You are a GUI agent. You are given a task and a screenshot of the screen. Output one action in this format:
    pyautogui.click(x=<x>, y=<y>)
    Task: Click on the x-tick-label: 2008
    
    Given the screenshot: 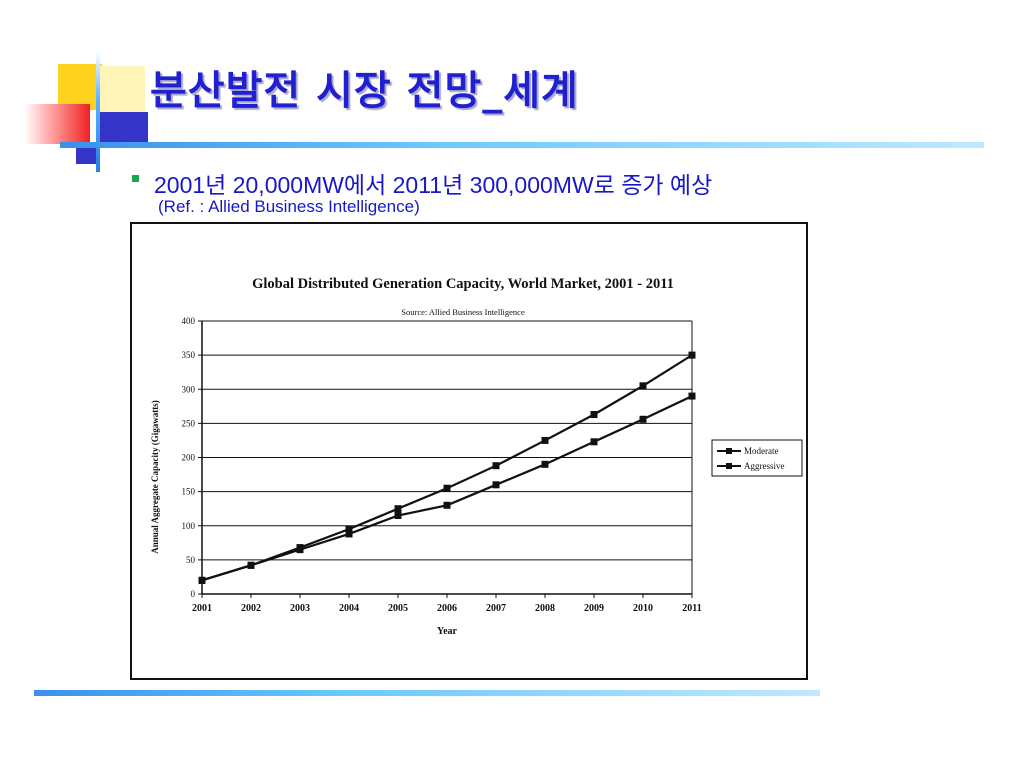 What is the action you would take?
    pyautogui.click(x=545, y=608)
    